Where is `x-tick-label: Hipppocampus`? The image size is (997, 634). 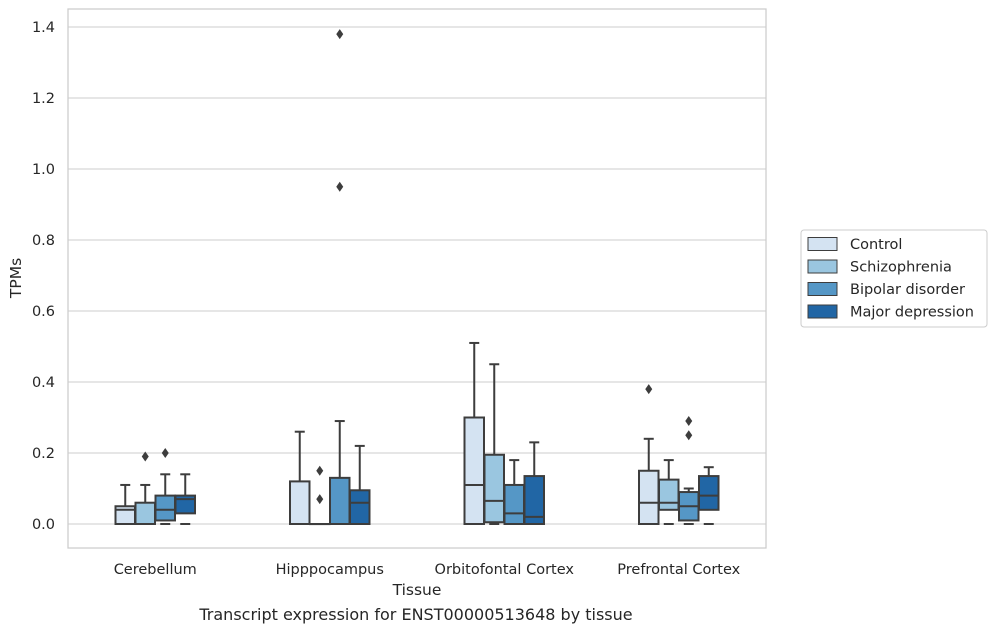
x-tick-label: Hipppocampus is located at coordinates (330, 570).